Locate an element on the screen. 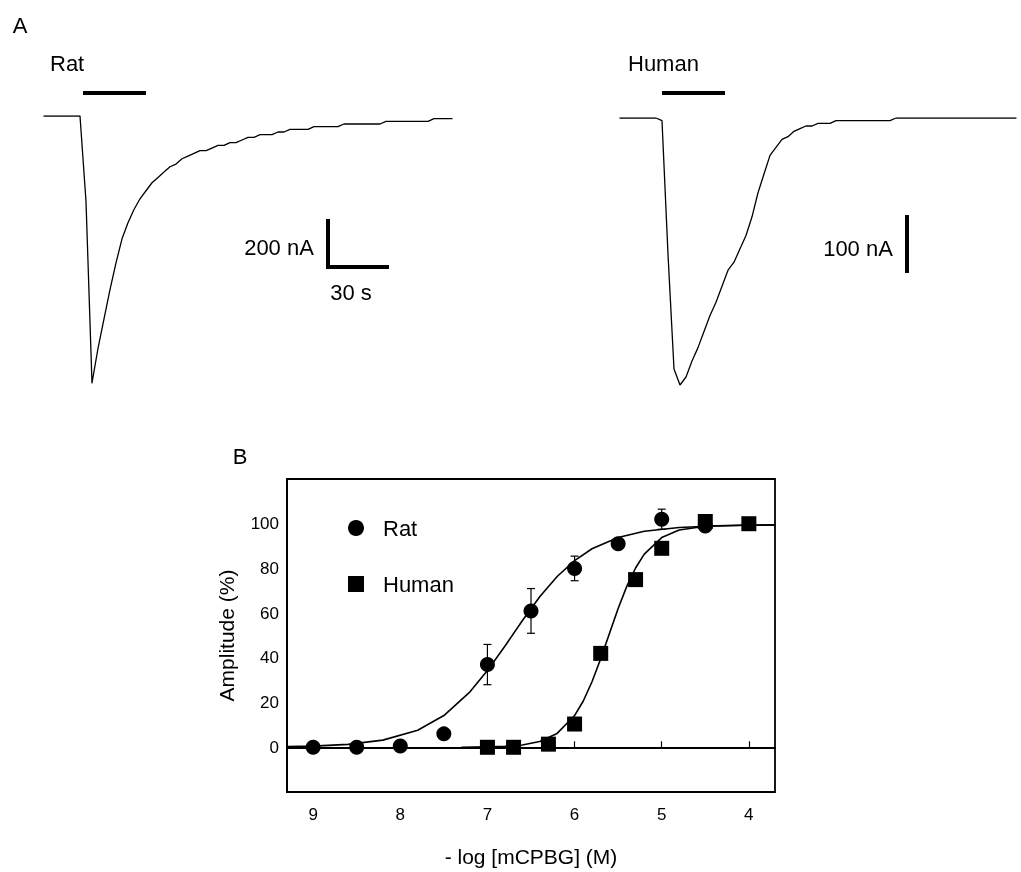 Image resolution: width=1021 pixels, height=872 pixels. x-tick-label: 7 is located at coordinates (487, 814).